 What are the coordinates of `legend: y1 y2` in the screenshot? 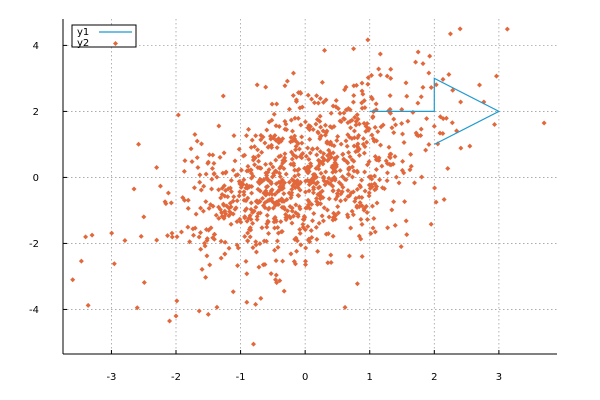 It's located at (104, 36).